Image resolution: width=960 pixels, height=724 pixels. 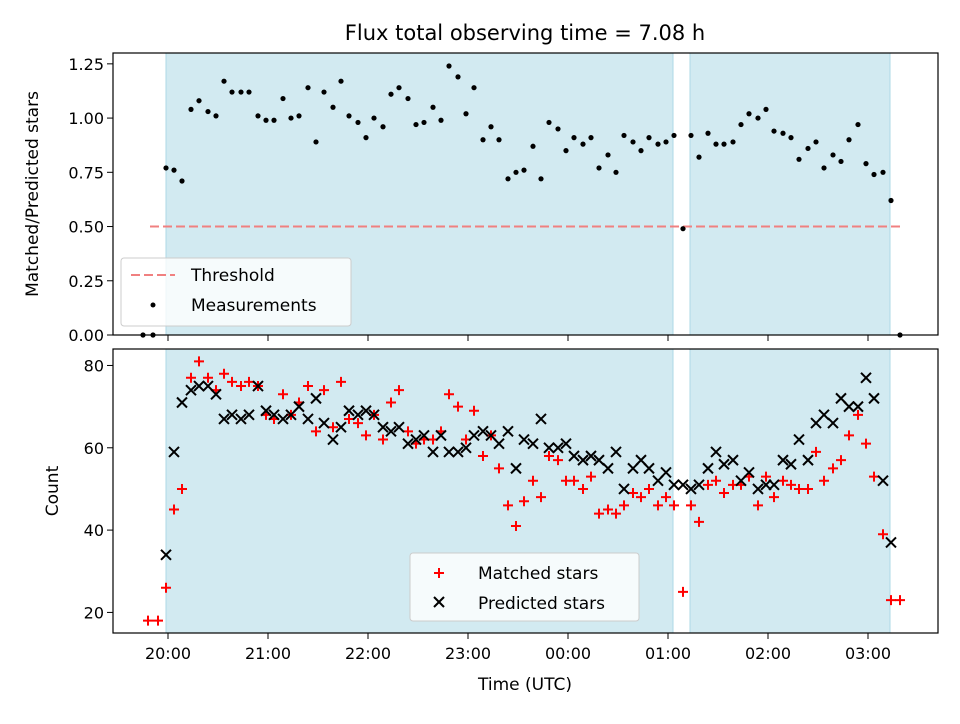 I want to click on y-tick-label: 0.50, so click(x=86, y=227).